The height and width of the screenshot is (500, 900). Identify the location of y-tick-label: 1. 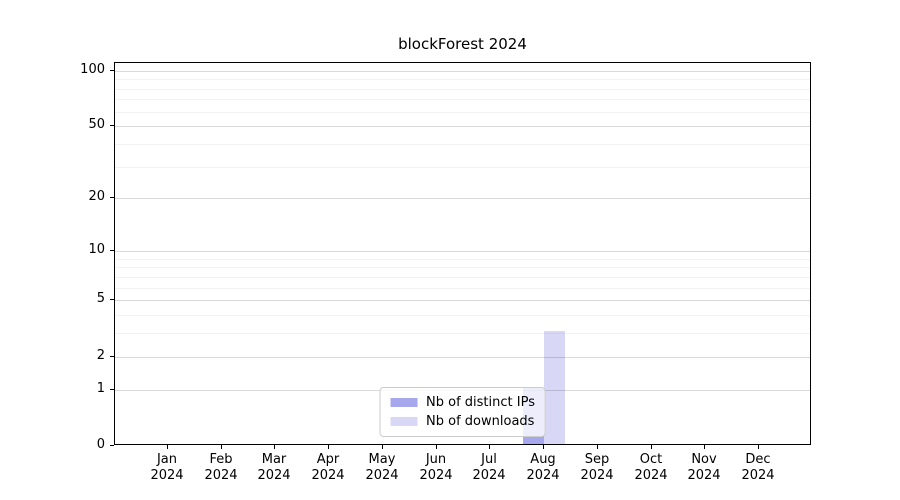
(100, 388).